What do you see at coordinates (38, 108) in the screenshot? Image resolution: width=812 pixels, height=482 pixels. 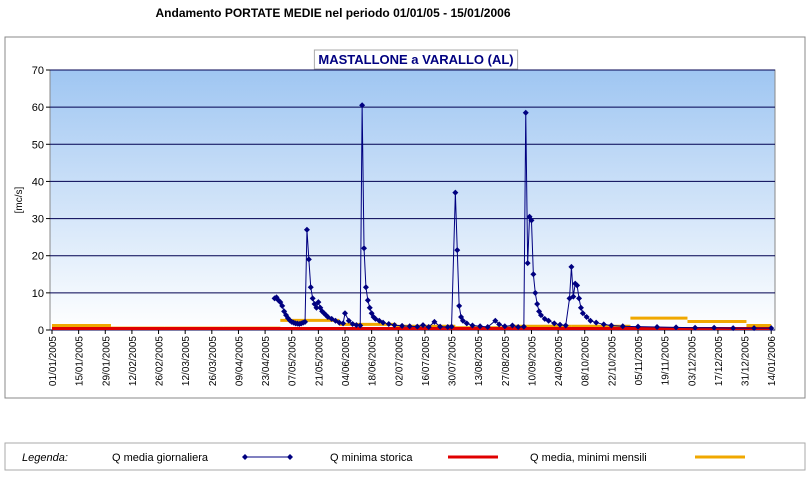 I see `y-tick-label: 60` at bounding box center [38, 108].